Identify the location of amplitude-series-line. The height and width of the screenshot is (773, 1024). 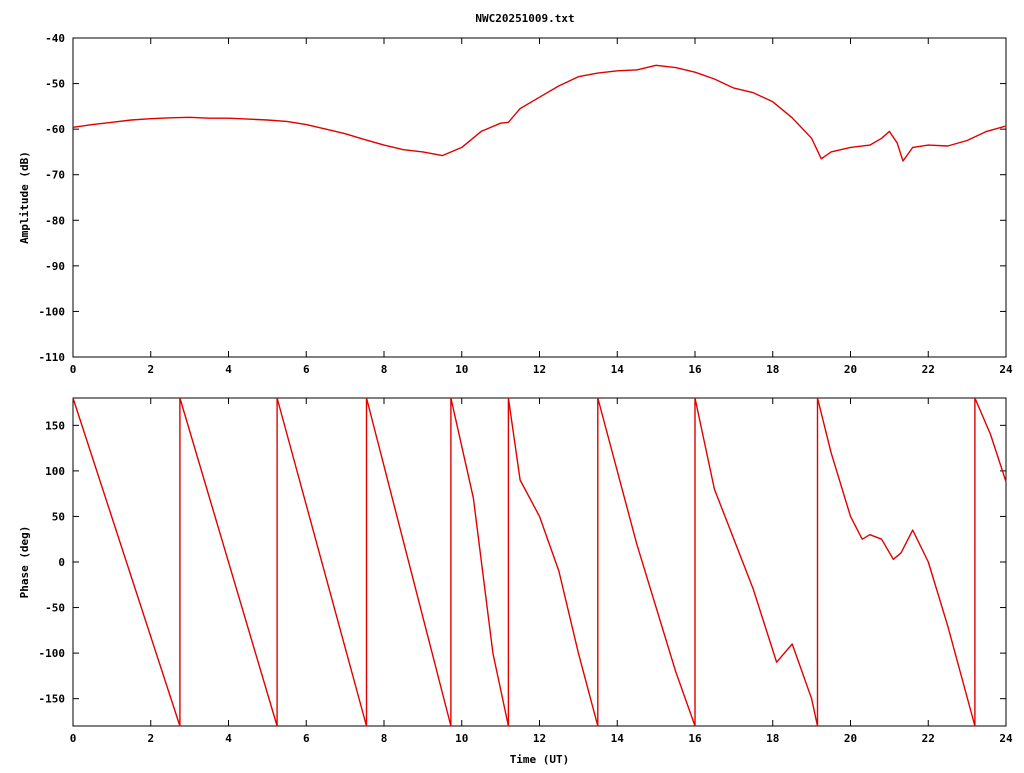
(539, 113).